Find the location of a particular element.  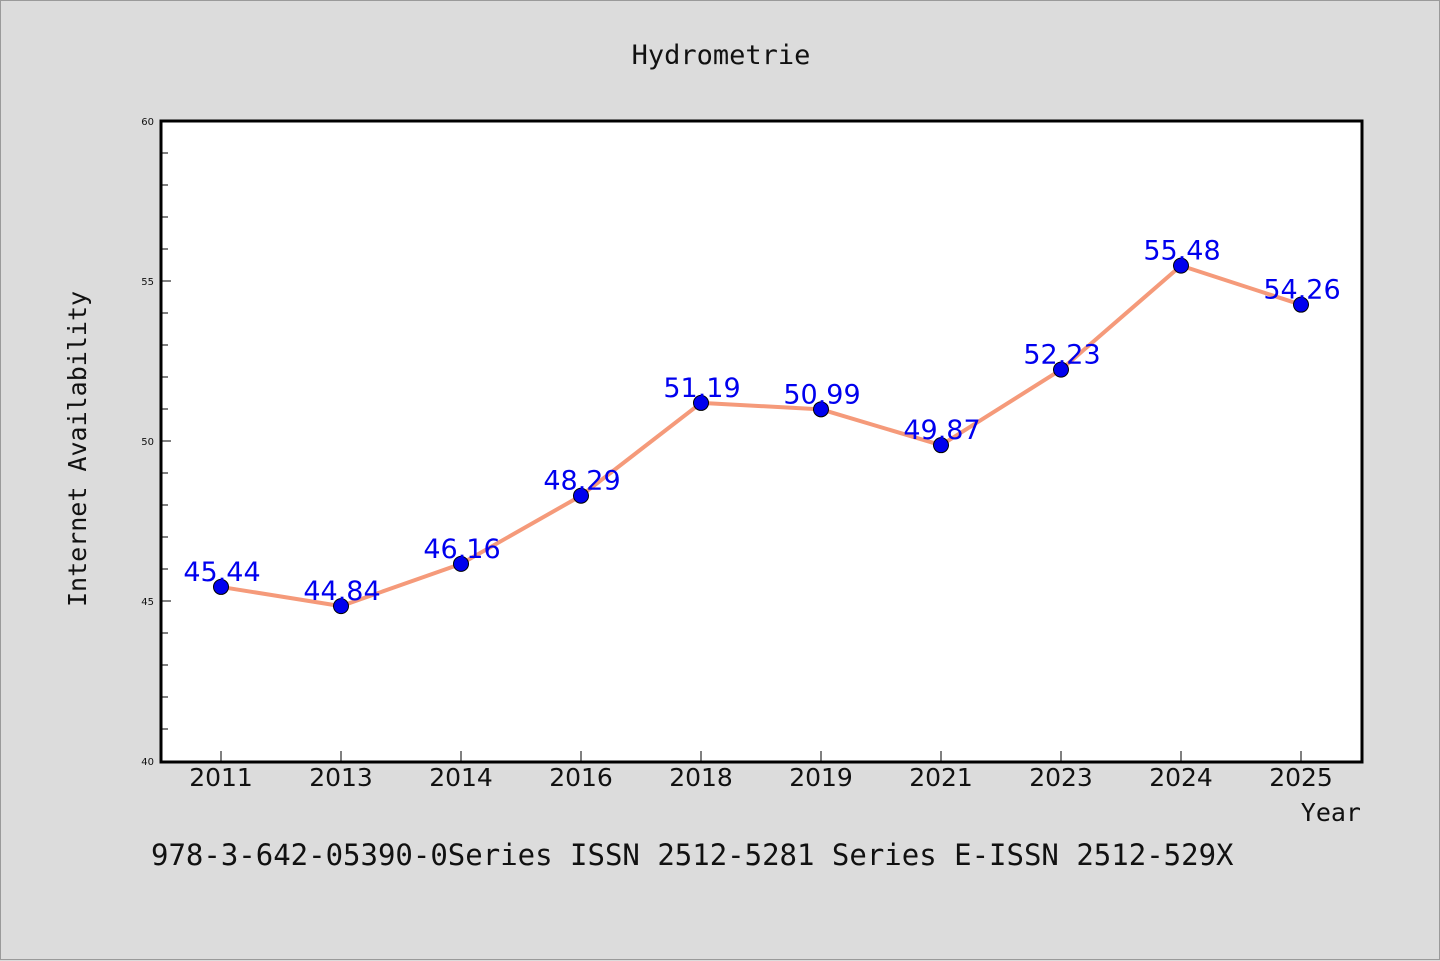

y-tick-label: 40 is located at coordinates (147, 762).